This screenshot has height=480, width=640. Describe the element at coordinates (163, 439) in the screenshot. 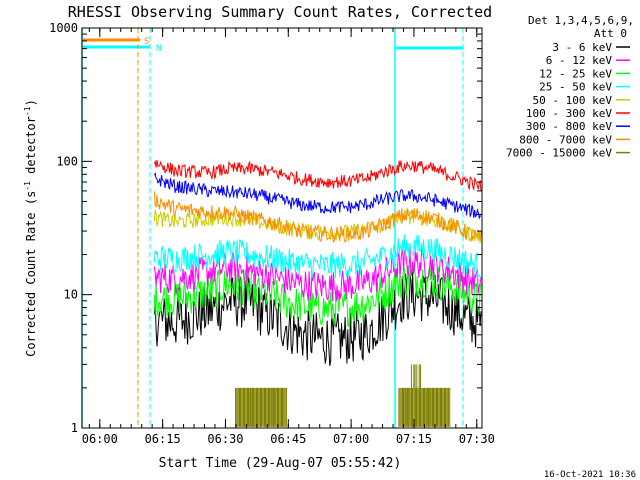

I see `x-tick-label: 06:15` at that location.